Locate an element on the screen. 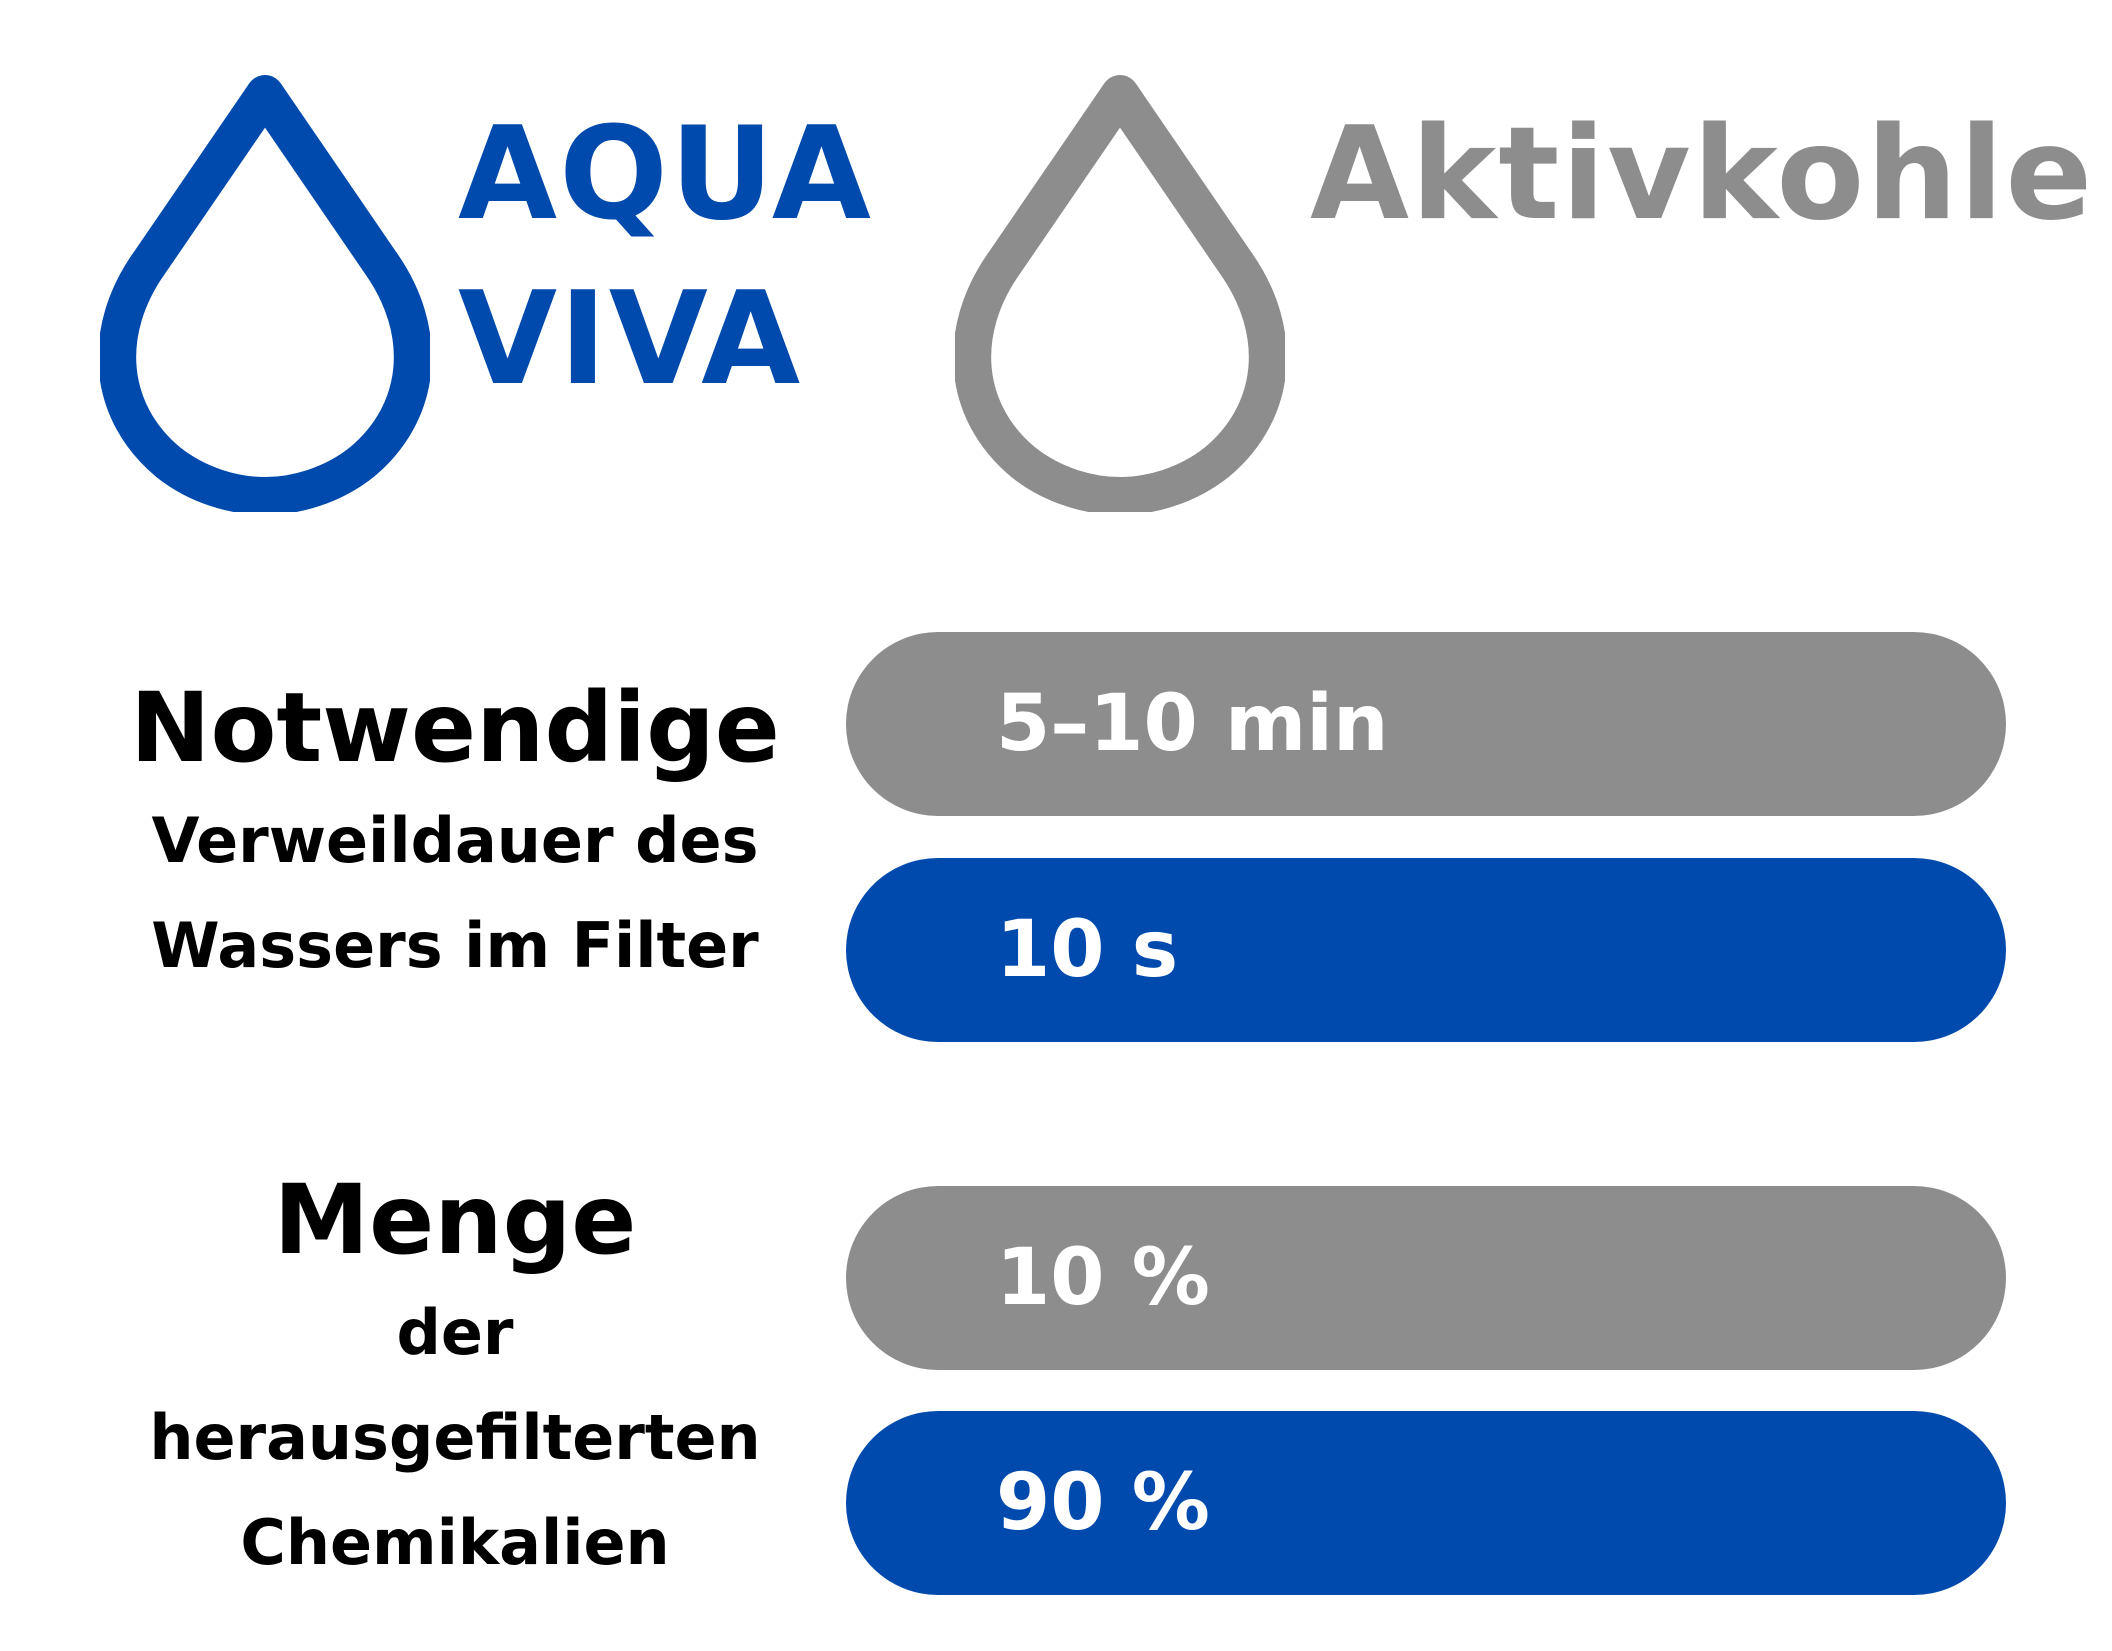  pill-value: 90 % is located at coordinates (1103, 1503).